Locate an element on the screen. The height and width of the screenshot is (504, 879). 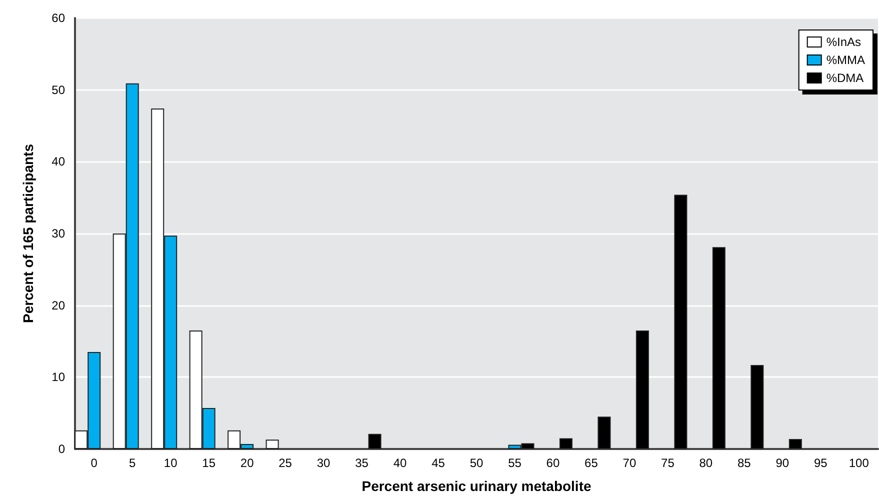
legend-label: %DMA is located at coordinates (845, 78).